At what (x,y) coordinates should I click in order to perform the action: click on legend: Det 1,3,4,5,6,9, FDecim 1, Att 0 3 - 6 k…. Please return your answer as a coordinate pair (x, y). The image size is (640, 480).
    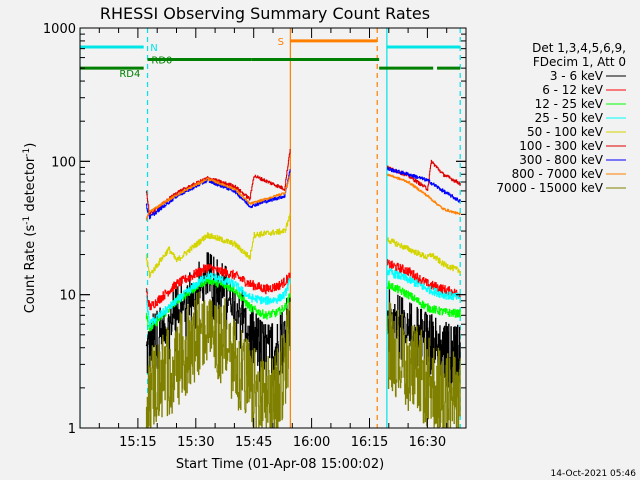
    Looking at the image, I should click on (561, 118).